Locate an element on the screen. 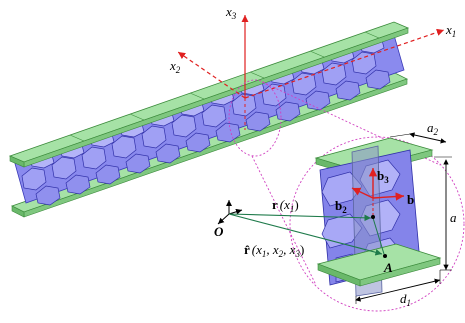 Image resolution: width=465 pixels, height=323 pixels. label-d1: d1 is located at coordinates (405, 299).